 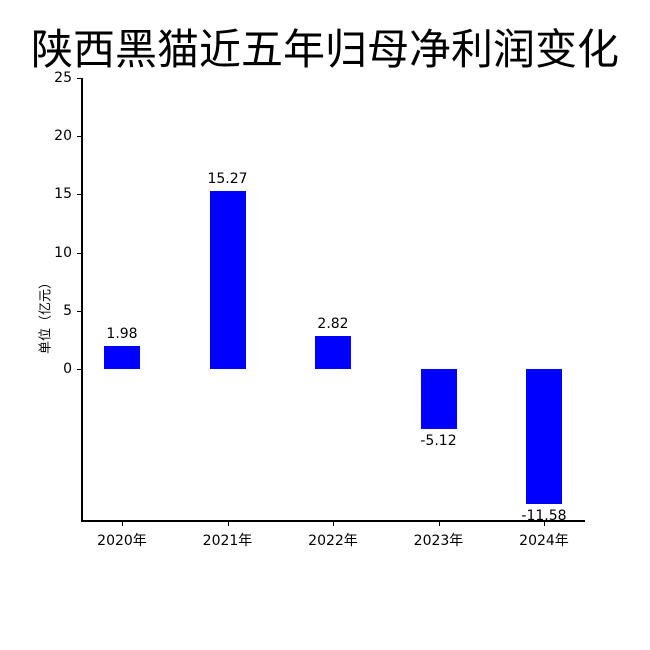 What do you see at coordinates (63, 78) in the screenshot?
I see `y-tick-label: 25` at bounding box center [63, 78].